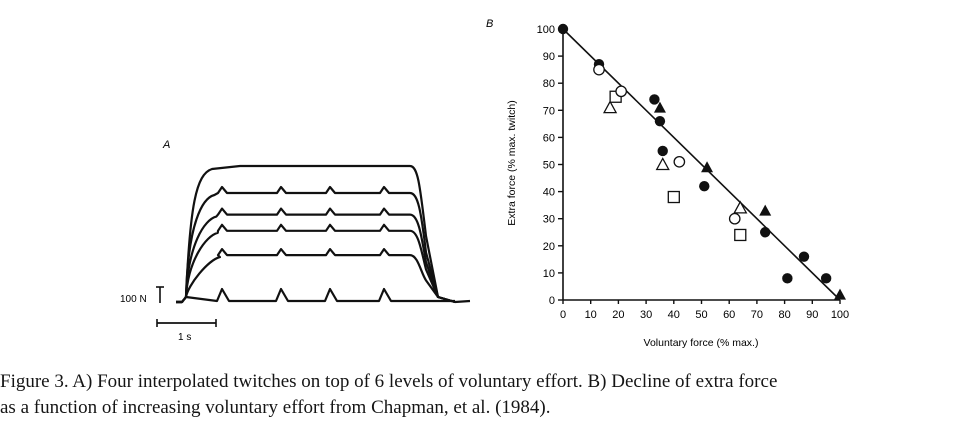 This screenshot has width=980, height=430. Describe the element at coordinates (552, 301) in the screenshot. I see `y-tick-label: 0` at that location.